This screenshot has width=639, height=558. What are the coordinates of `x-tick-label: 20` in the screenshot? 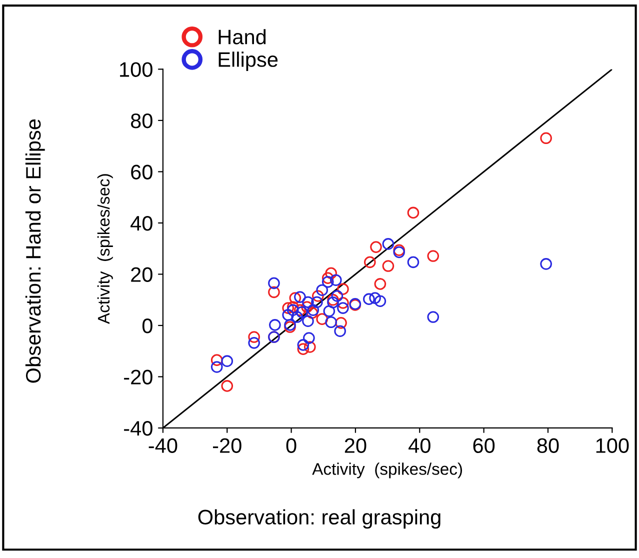 It's located at (355, 446).